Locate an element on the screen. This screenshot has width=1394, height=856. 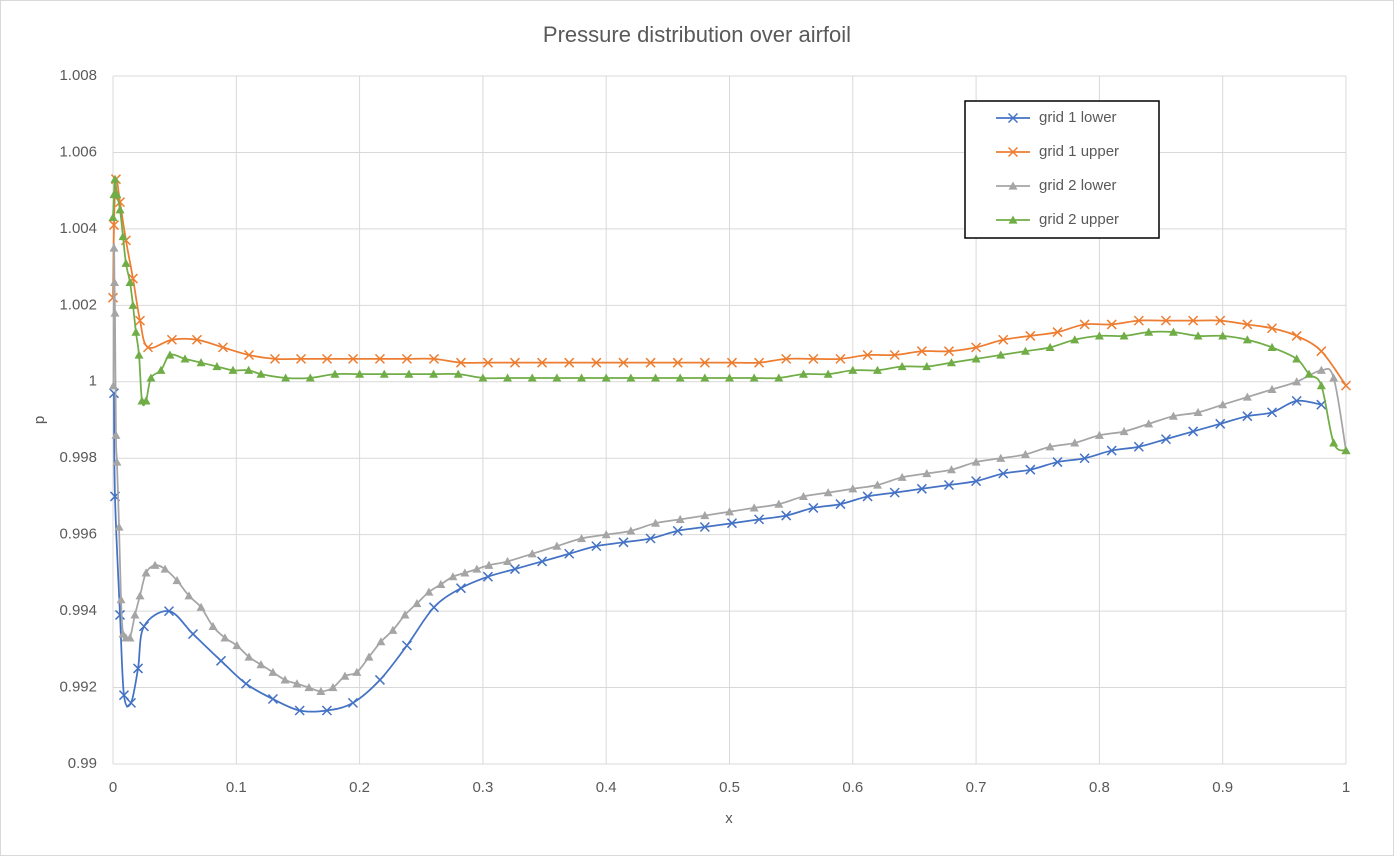
x-tick-label: 0.6 is located at coordinates (852, 787).